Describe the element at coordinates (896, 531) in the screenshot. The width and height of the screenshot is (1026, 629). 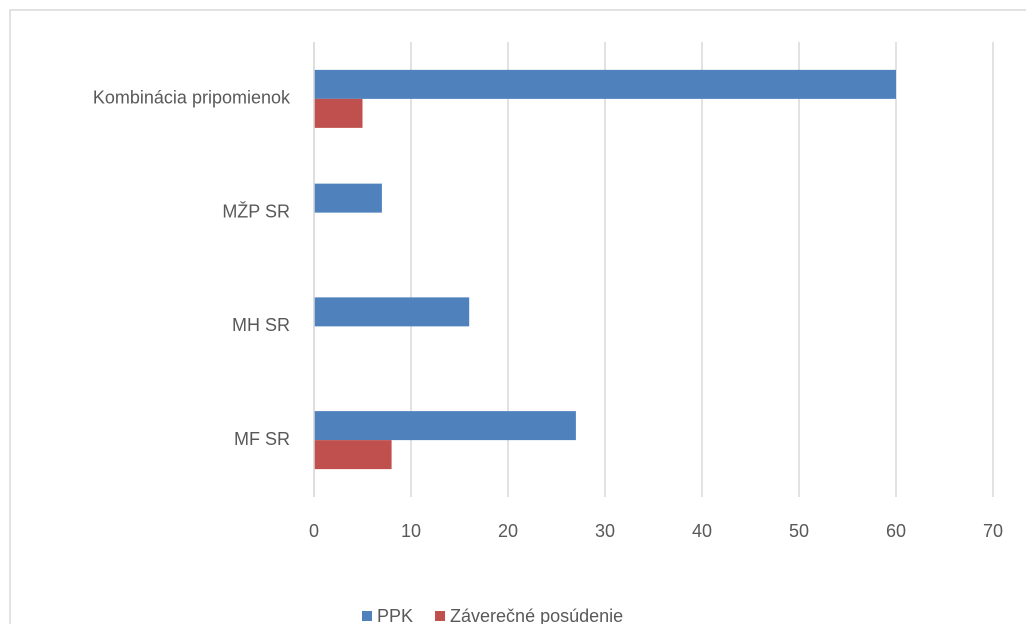
I see `x-tick-label: 60` at that location.